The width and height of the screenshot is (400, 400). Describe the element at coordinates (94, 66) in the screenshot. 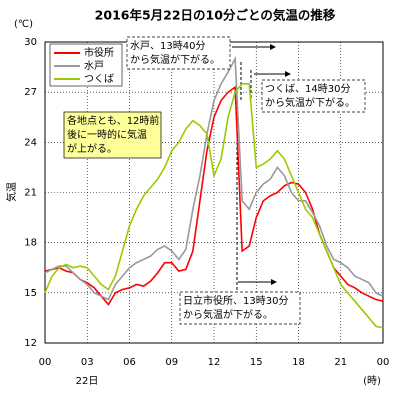

I see `legend-label: 水戸` at that location.